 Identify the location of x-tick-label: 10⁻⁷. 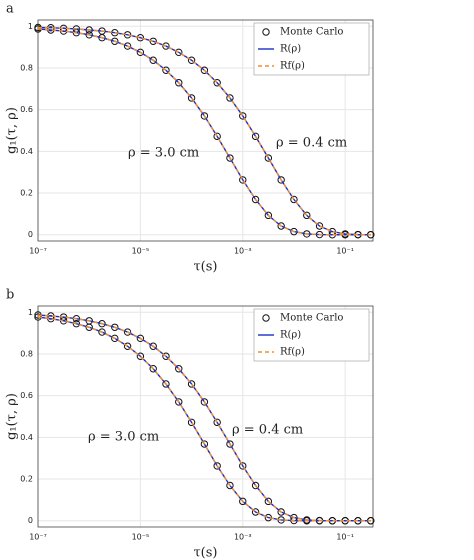
(38, 537).